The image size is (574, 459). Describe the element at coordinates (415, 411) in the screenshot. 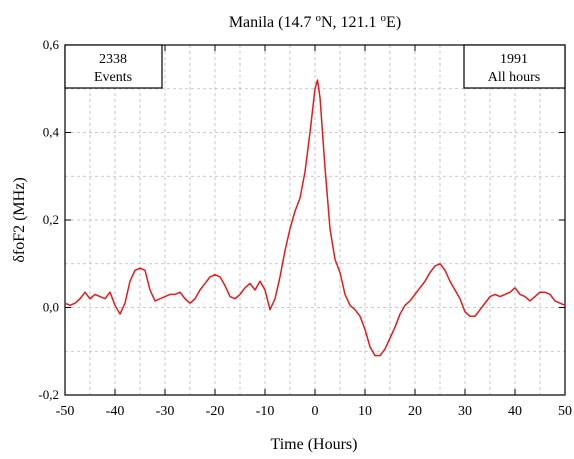

I see `x-tick-label: 20` at that location.